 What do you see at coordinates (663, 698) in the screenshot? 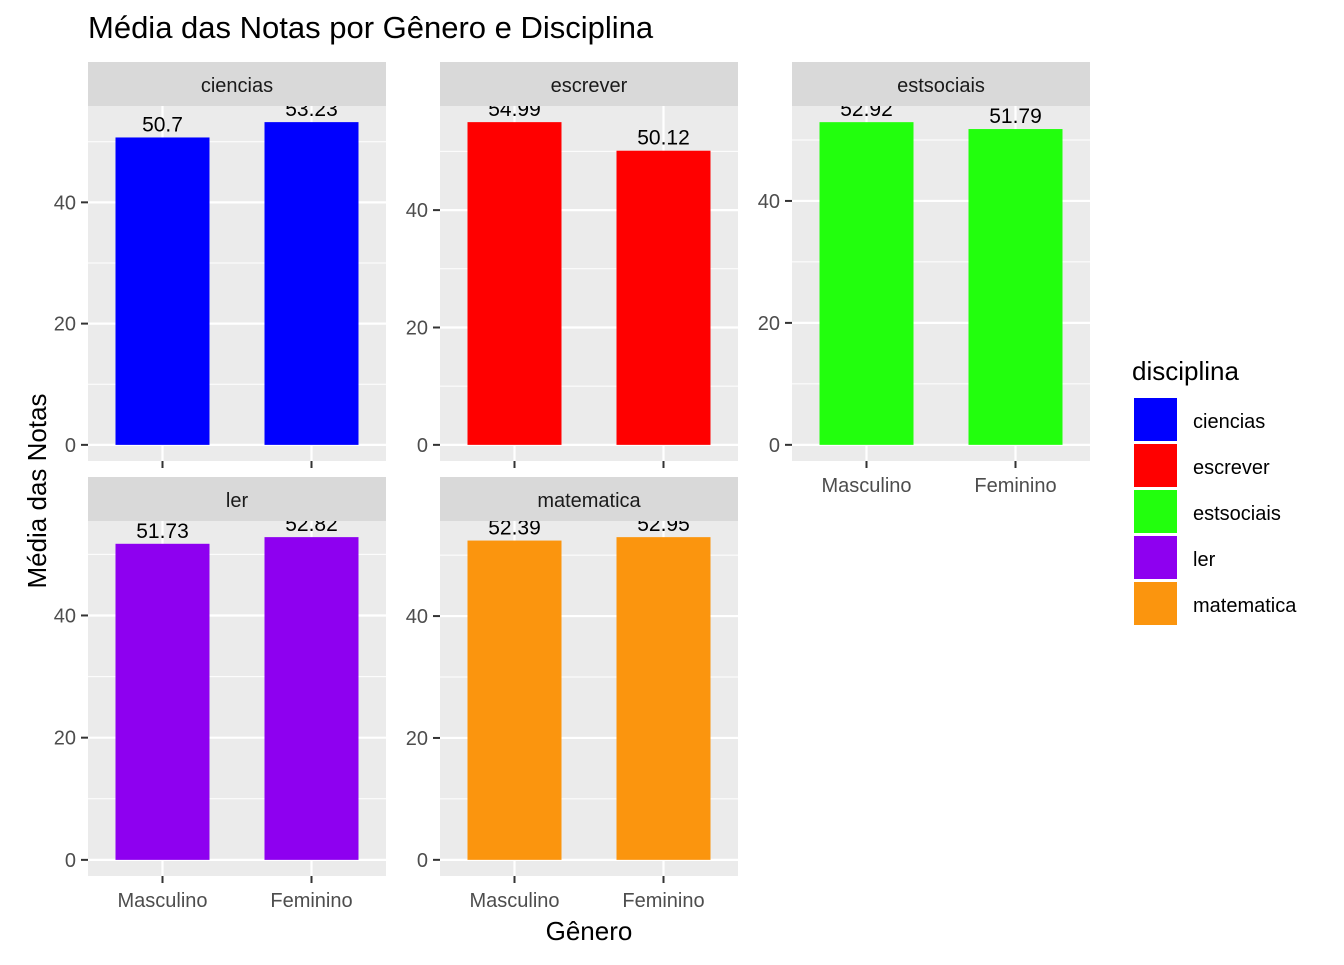
I see `bar-matematica-feminino` at bounding box center [663, 698].